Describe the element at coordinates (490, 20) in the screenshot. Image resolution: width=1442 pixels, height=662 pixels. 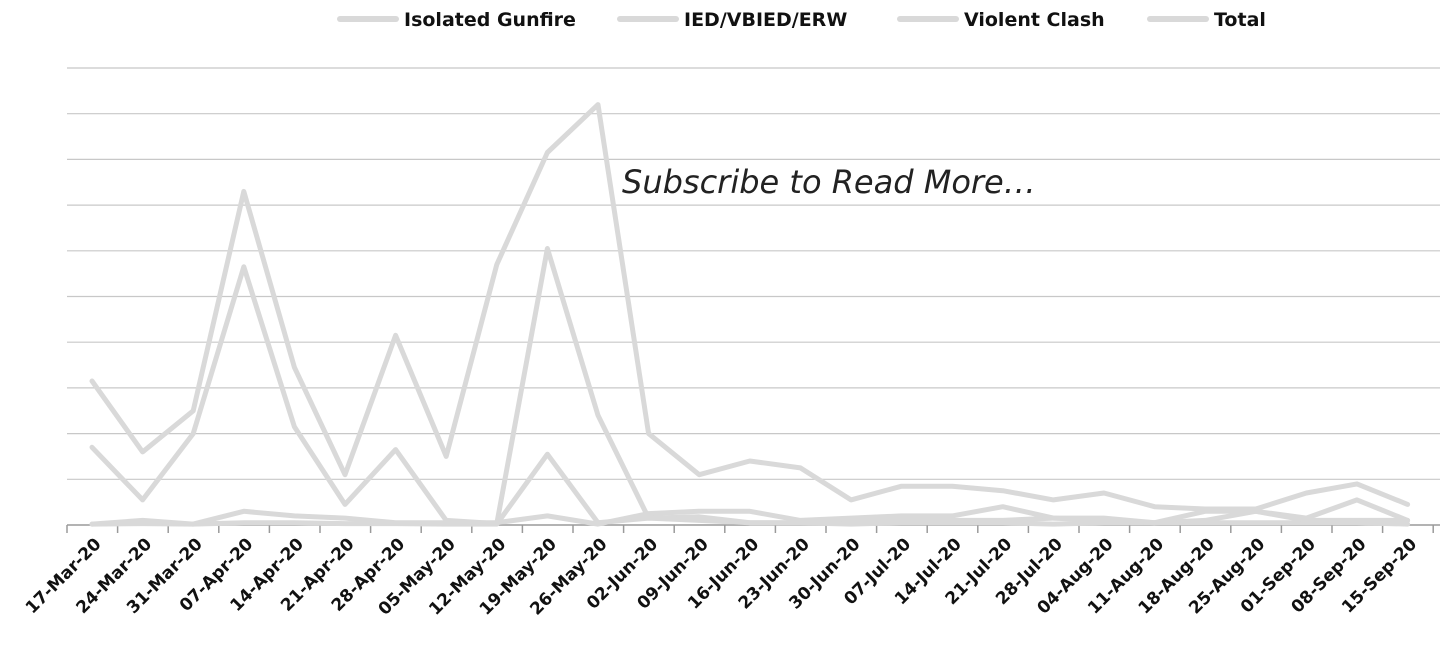
I see `legend-label: Isolated Gunfire` at that location.